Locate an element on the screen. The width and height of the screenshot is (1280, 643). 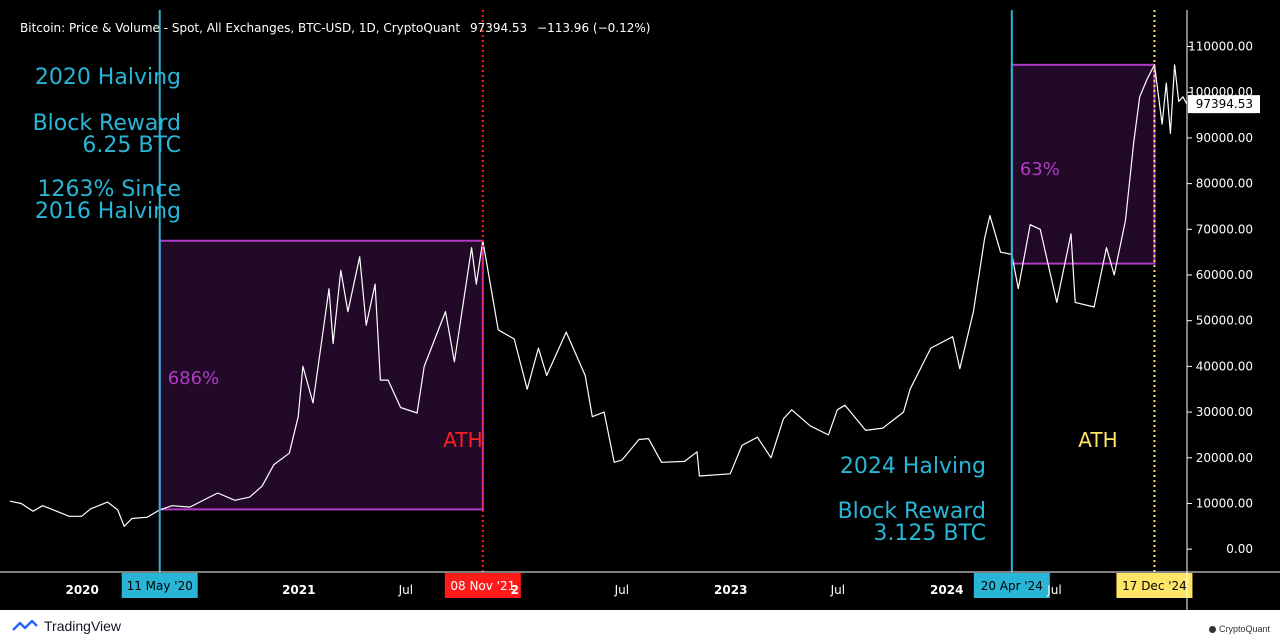
y-tick-label: 10000.00 is located at coordinates (1224, 503).